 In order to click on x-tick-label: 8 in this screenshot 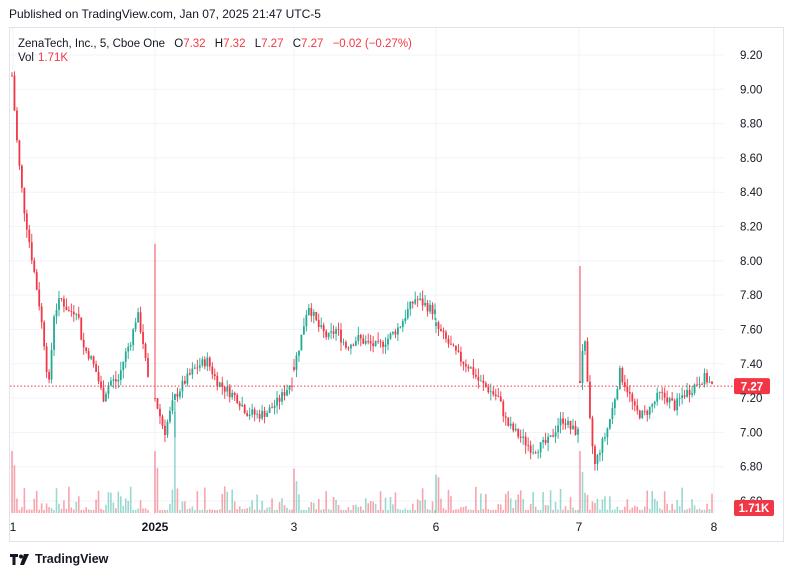, I will do `click(714, 527)`.